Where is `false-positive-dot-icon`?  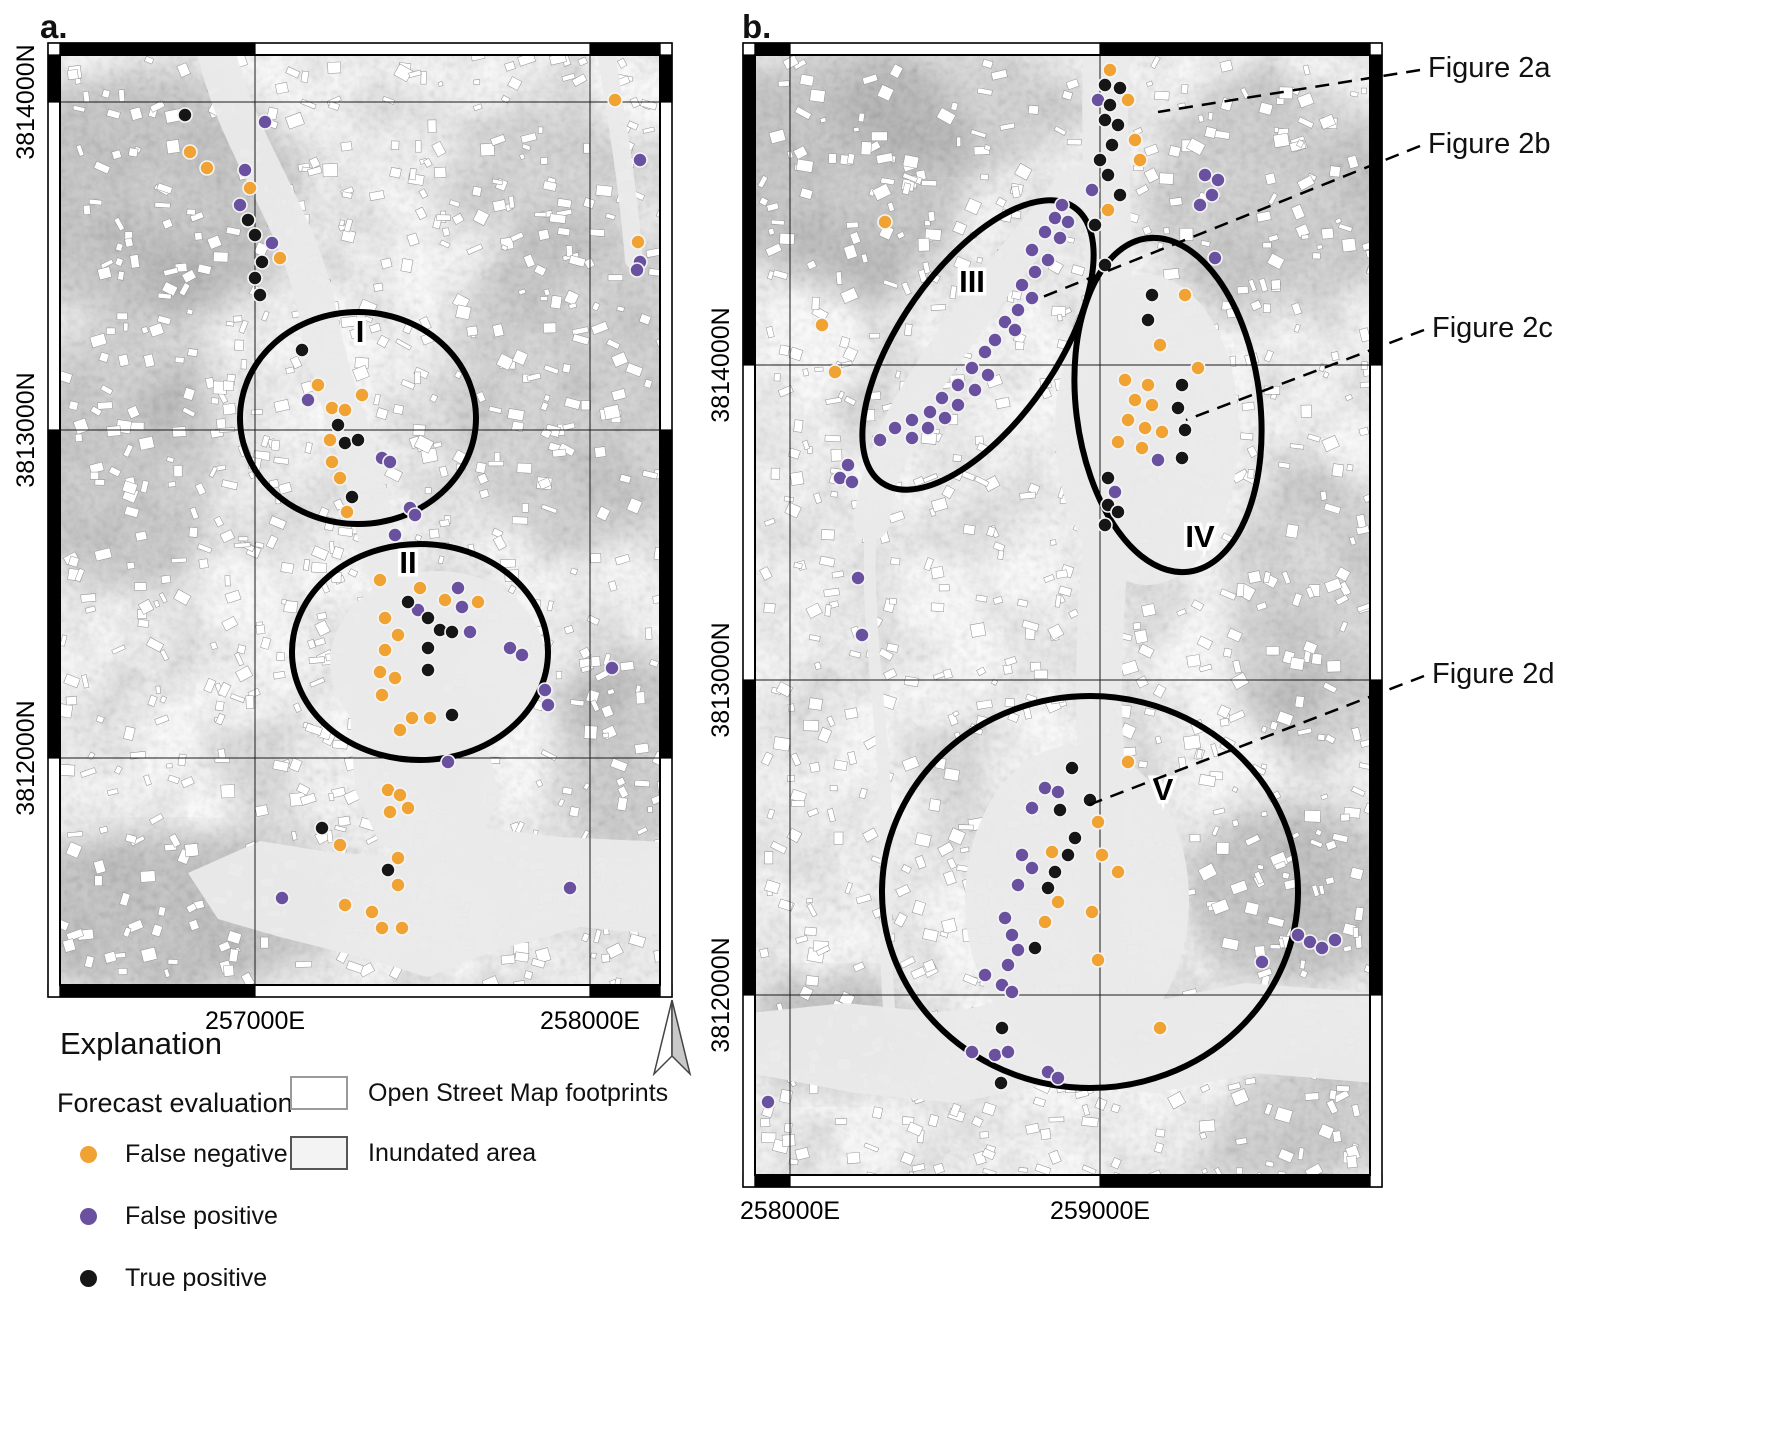
false-positive-dot-icon is located at coordinates (88, 1216).